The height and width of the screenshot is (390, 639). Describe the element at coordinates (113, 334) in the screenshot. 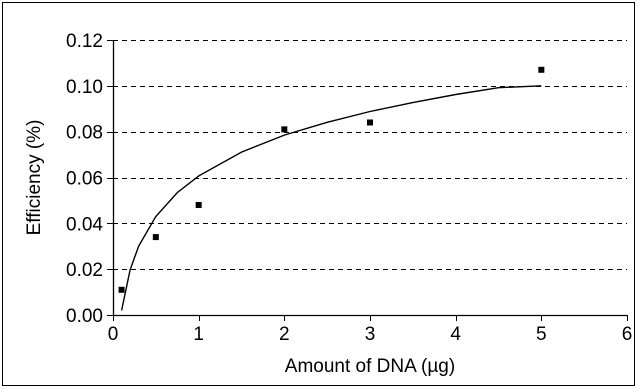

I see `x-tick-label-0: 0` at that location.